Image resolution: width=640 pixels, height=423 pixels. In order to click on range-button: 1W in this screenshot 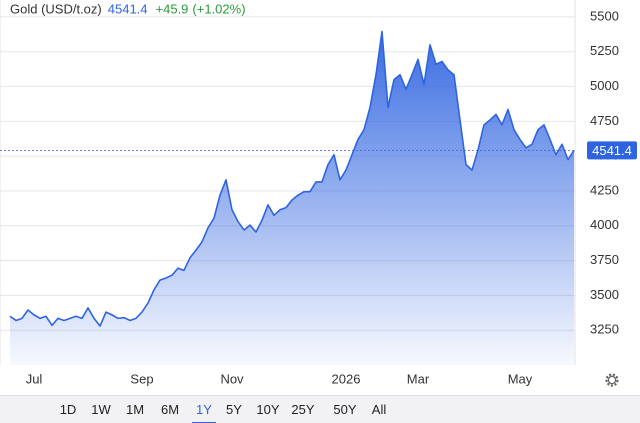, I will do `click(101, 409)`.